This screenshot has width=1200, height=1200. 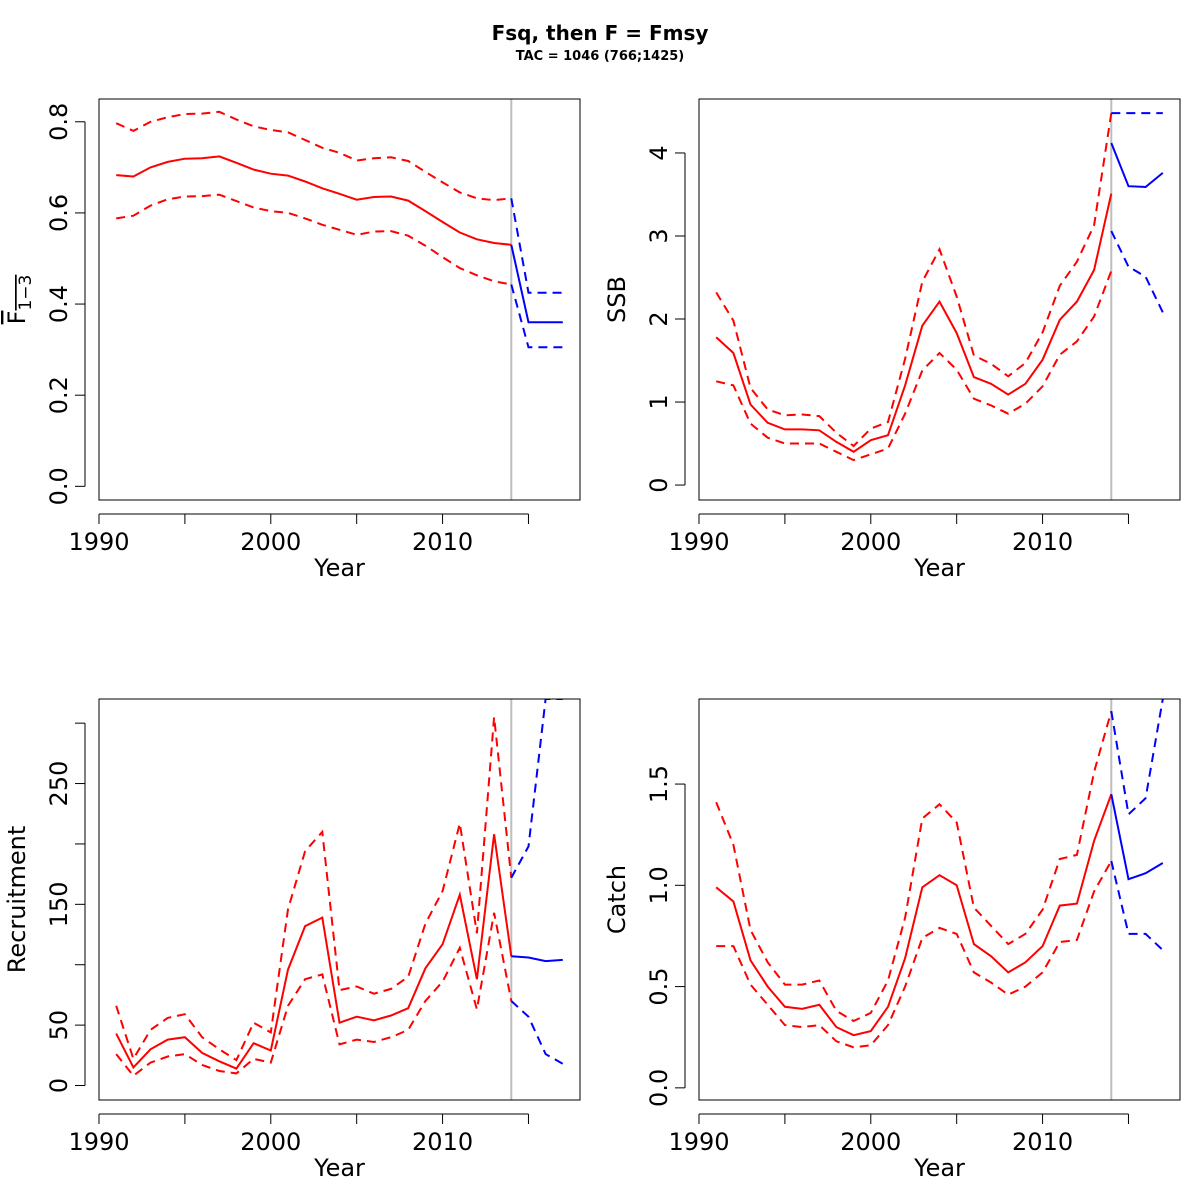 What do you see at coordinates (617, 899) in the screenshot?
I see `y-axis-label: Catch` at bounding box center [617, 899].